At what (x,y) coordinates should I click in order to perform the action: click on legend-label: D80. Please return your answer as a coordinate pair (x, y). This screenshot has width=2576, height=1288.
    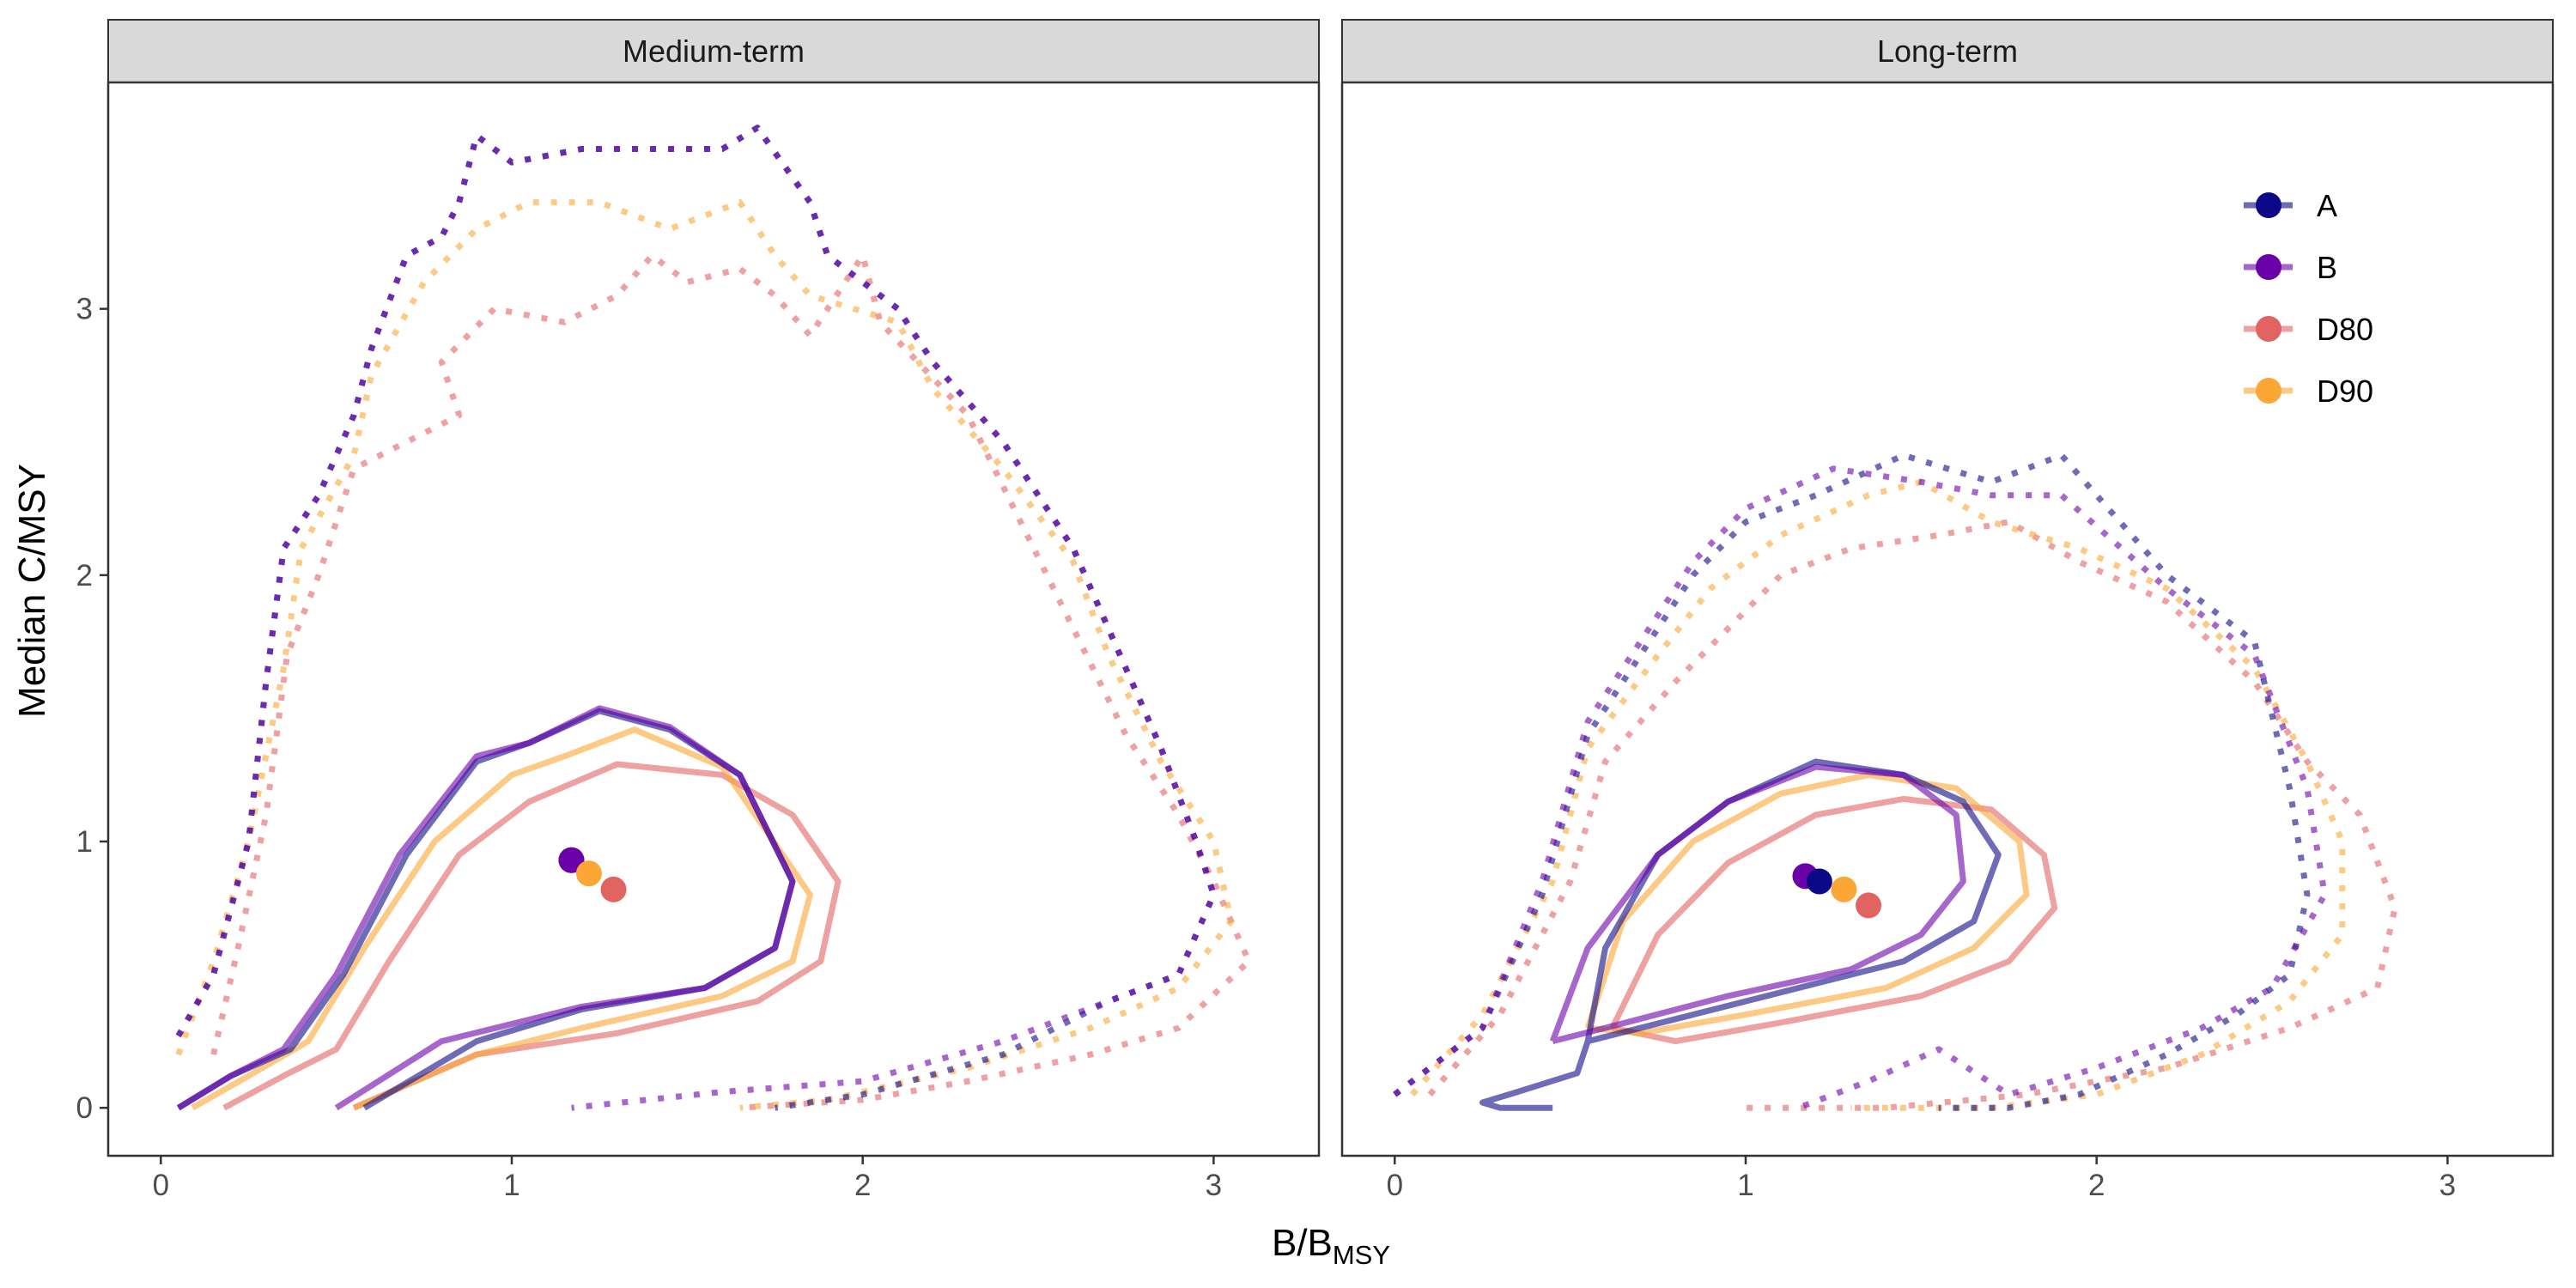
    Looking at the image, I should click on (2345, 329).